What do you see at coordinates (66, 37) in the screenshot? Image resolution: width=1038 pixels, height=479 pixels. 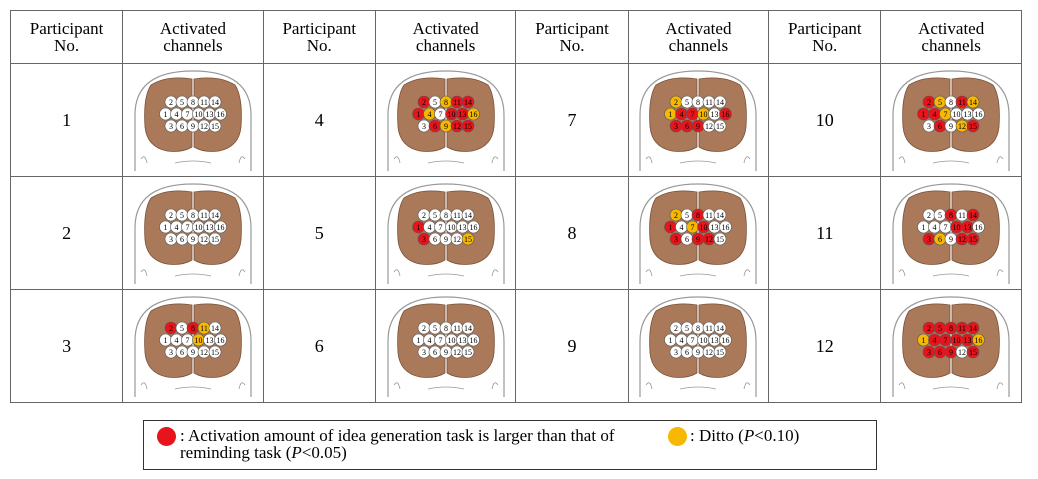 I see `header-cell: Participant No.` at bounding box center [66, 37].